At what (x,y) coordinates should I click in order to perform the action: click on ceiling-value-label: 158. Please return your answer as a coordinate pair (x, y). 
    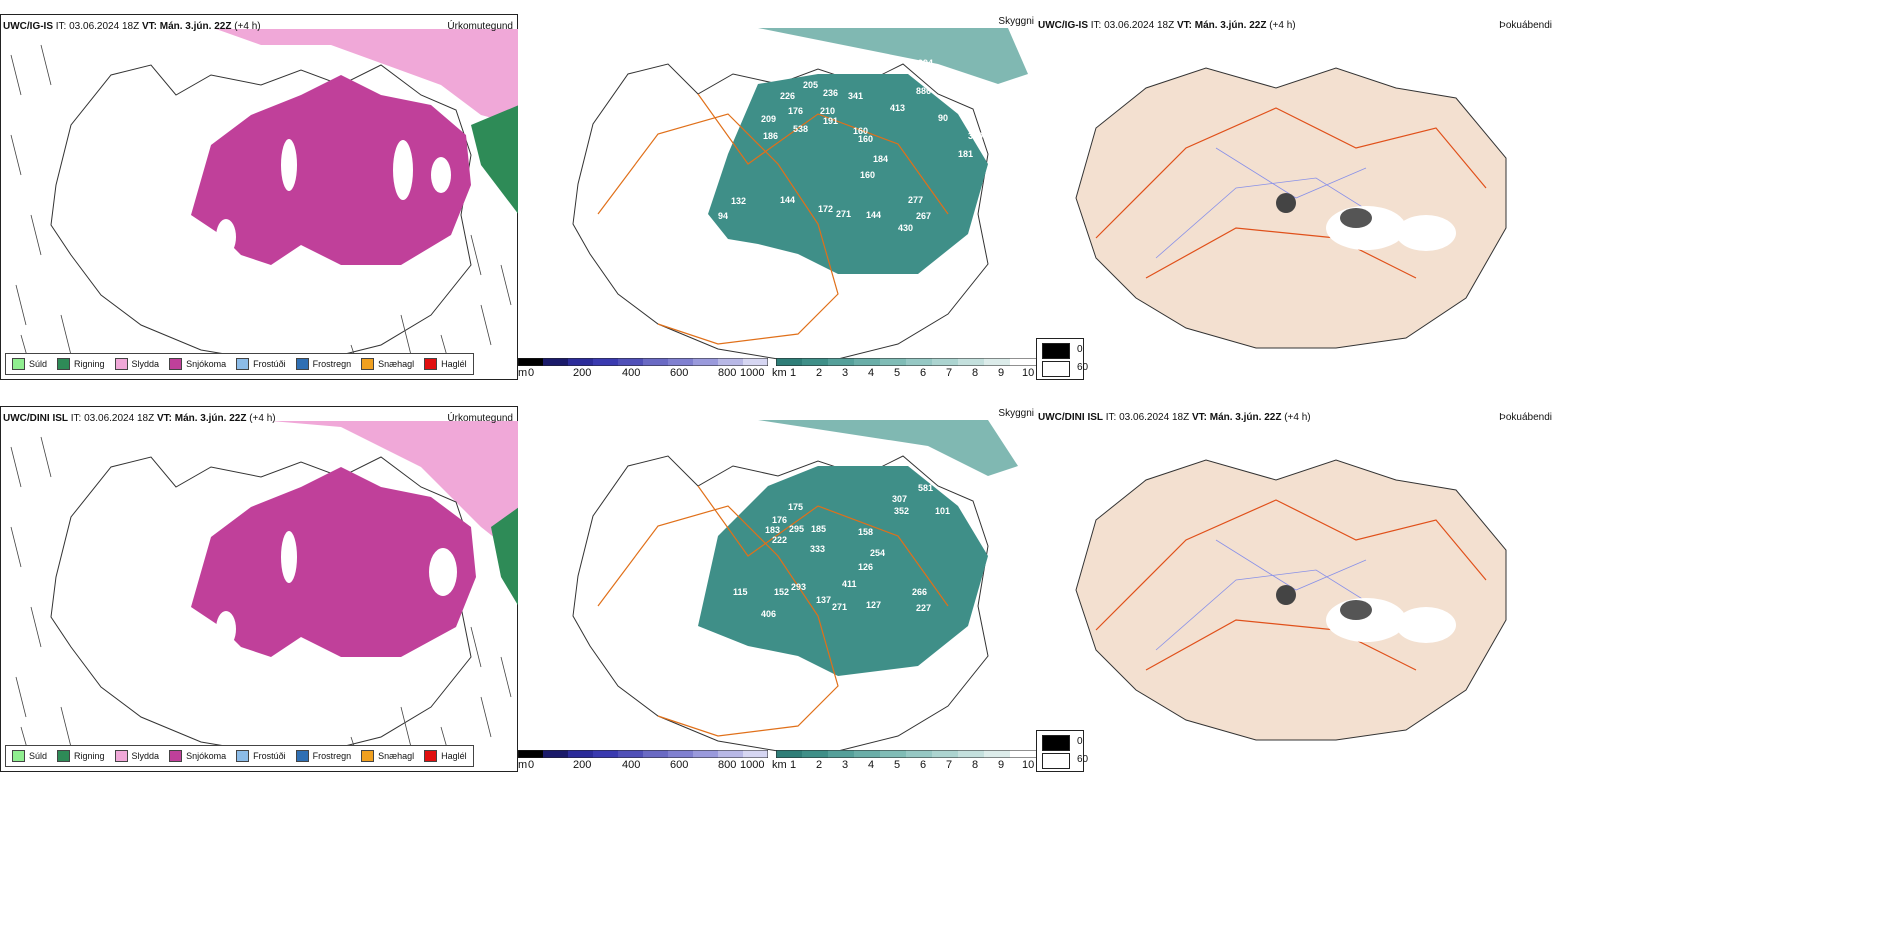
    Looking at the image, I should click on (865, 532).